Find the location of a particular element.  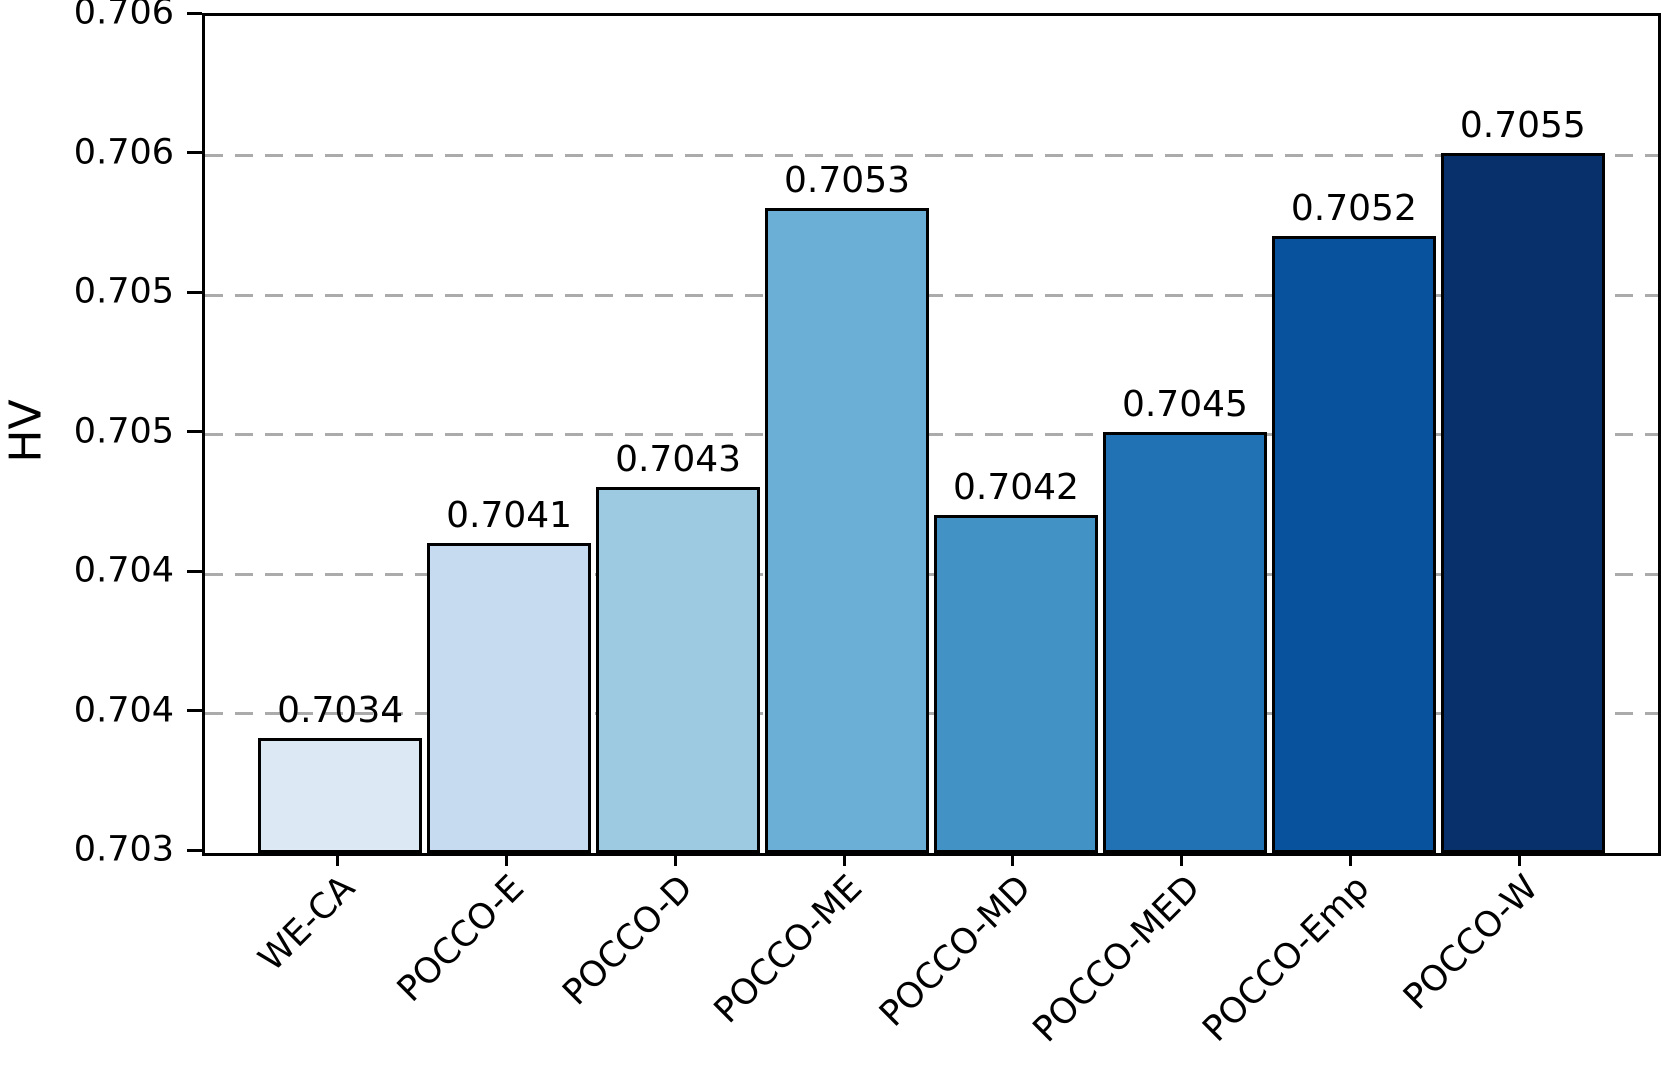

x-tick-label: POCCO-MD is located at coordinates (956, 951).